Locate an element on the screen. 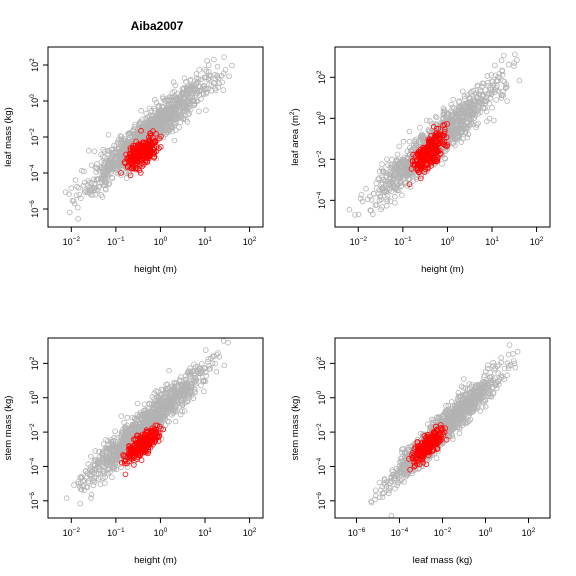  y-tick-label: 100 is located at coordinates (34, 101).